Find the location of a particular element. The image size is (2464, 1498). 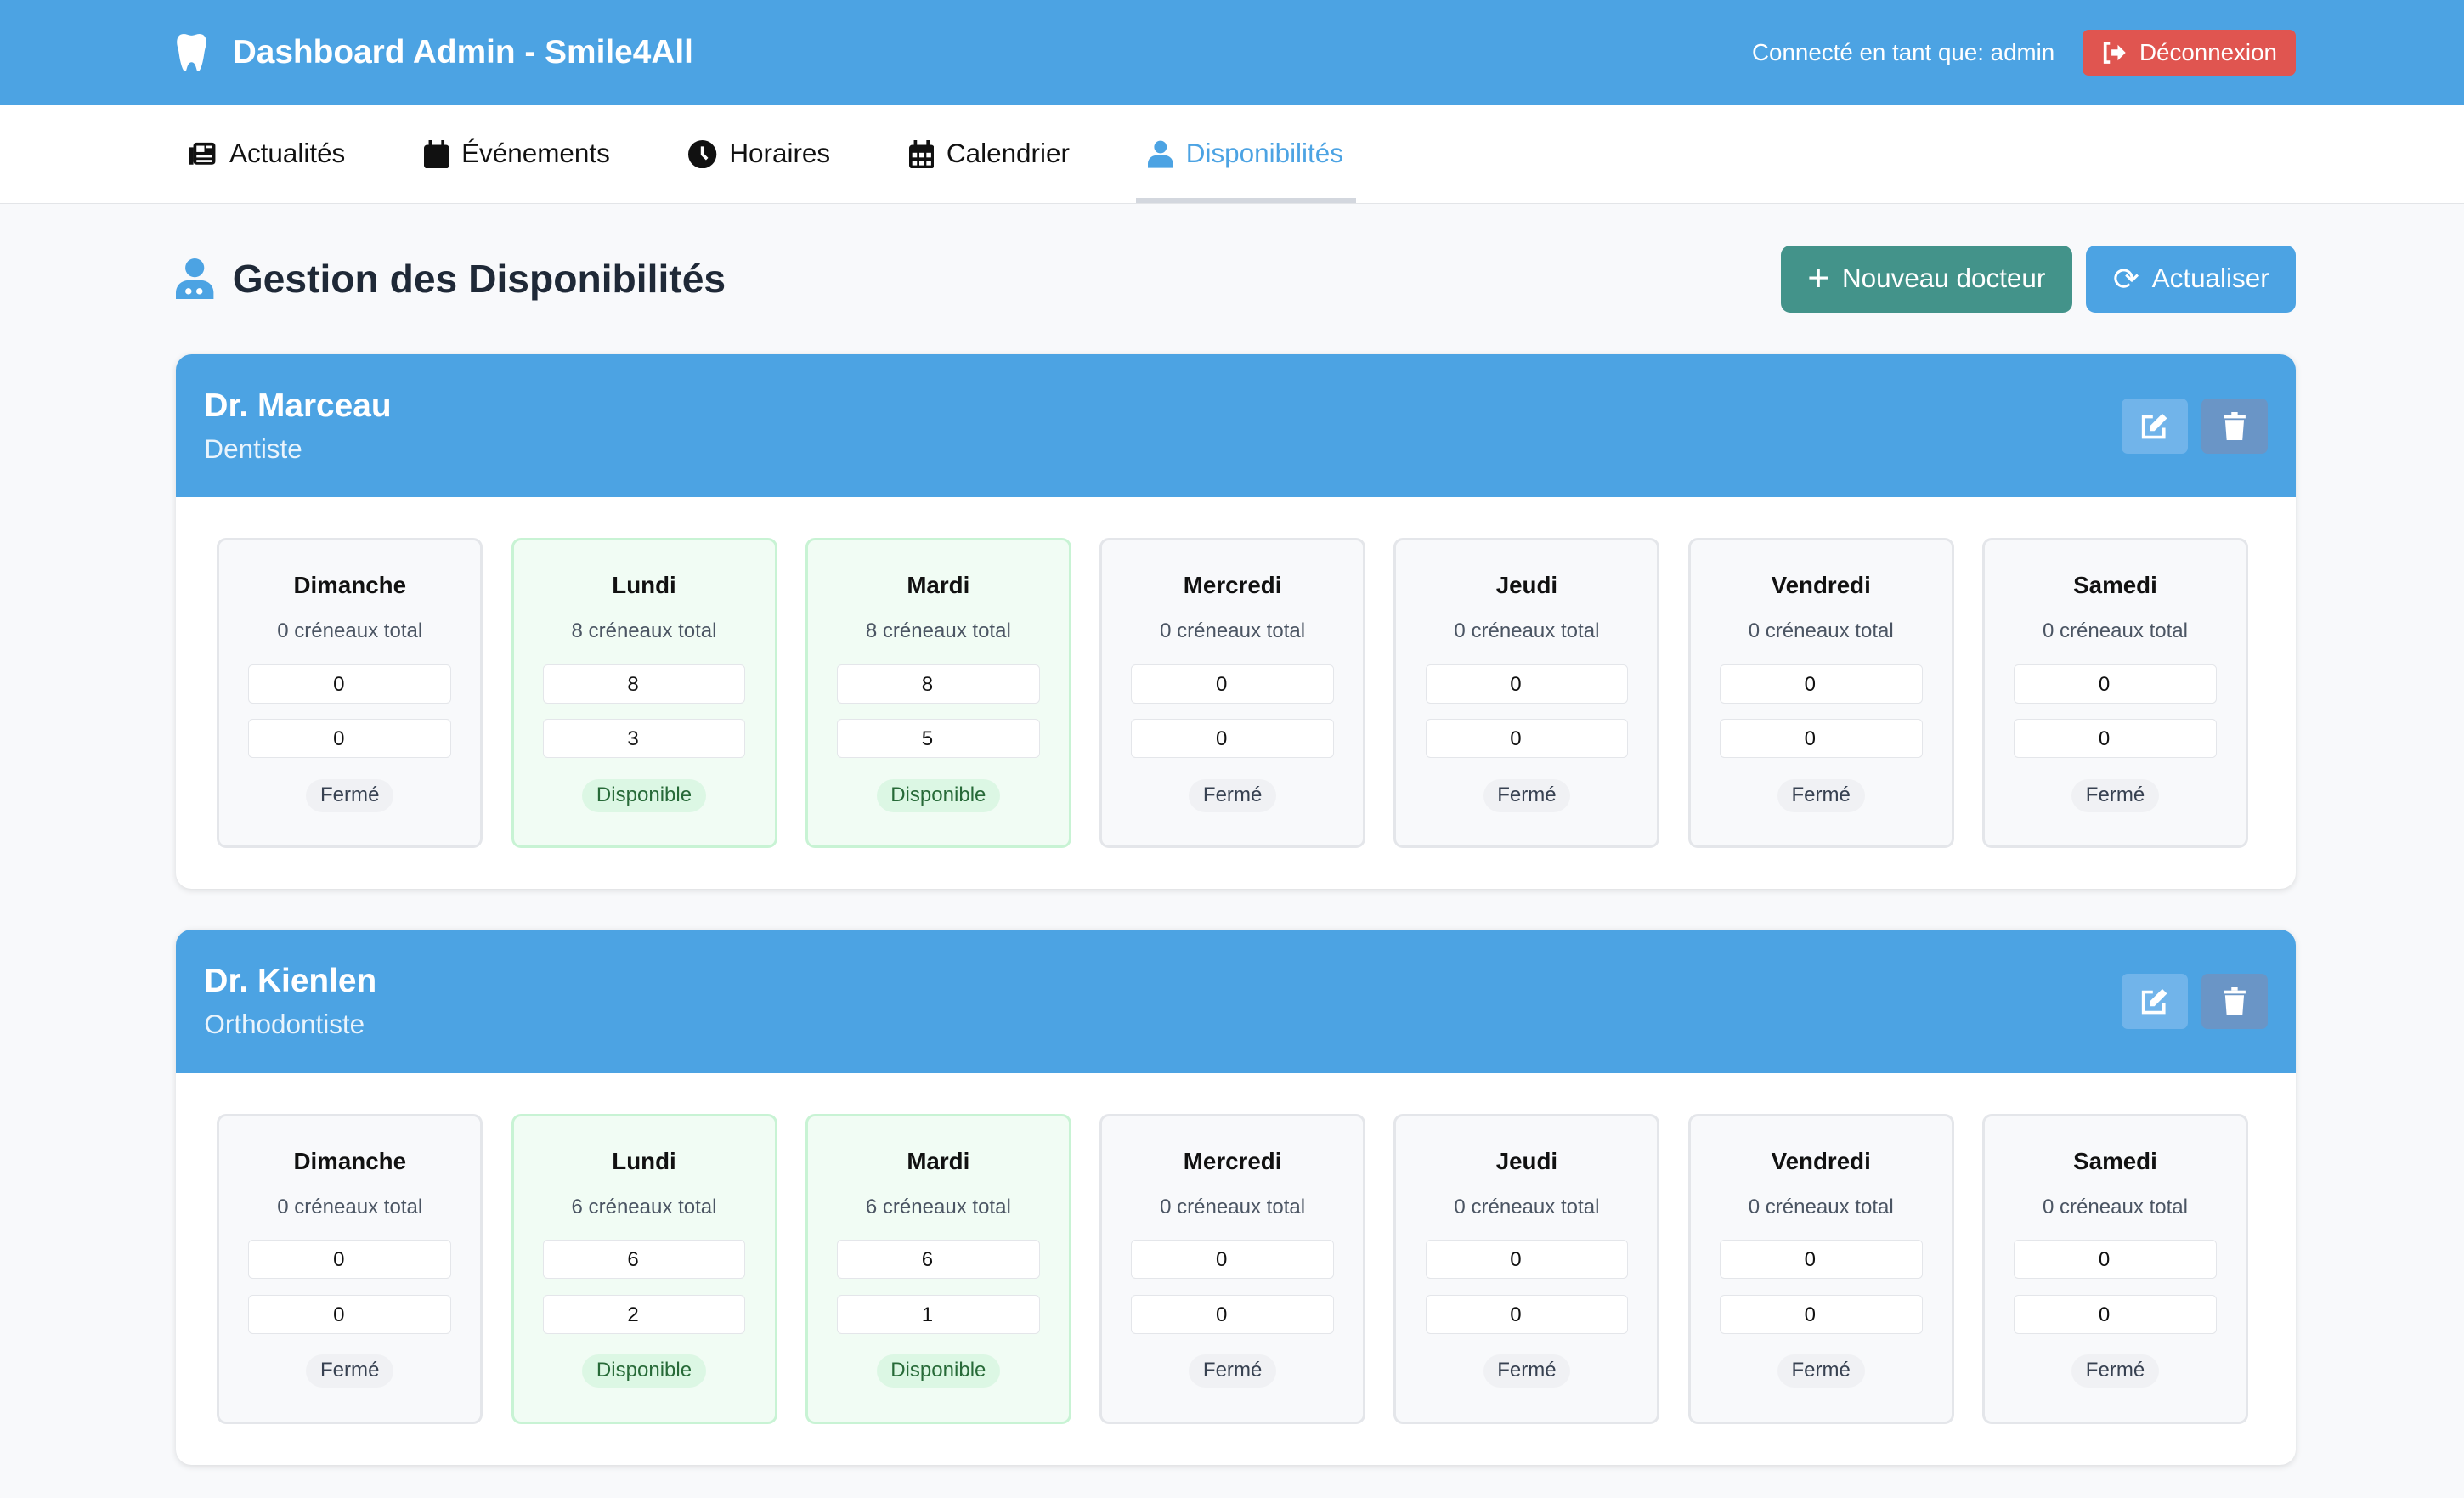

available-input: 2 is located at coordinates (644, 1314).